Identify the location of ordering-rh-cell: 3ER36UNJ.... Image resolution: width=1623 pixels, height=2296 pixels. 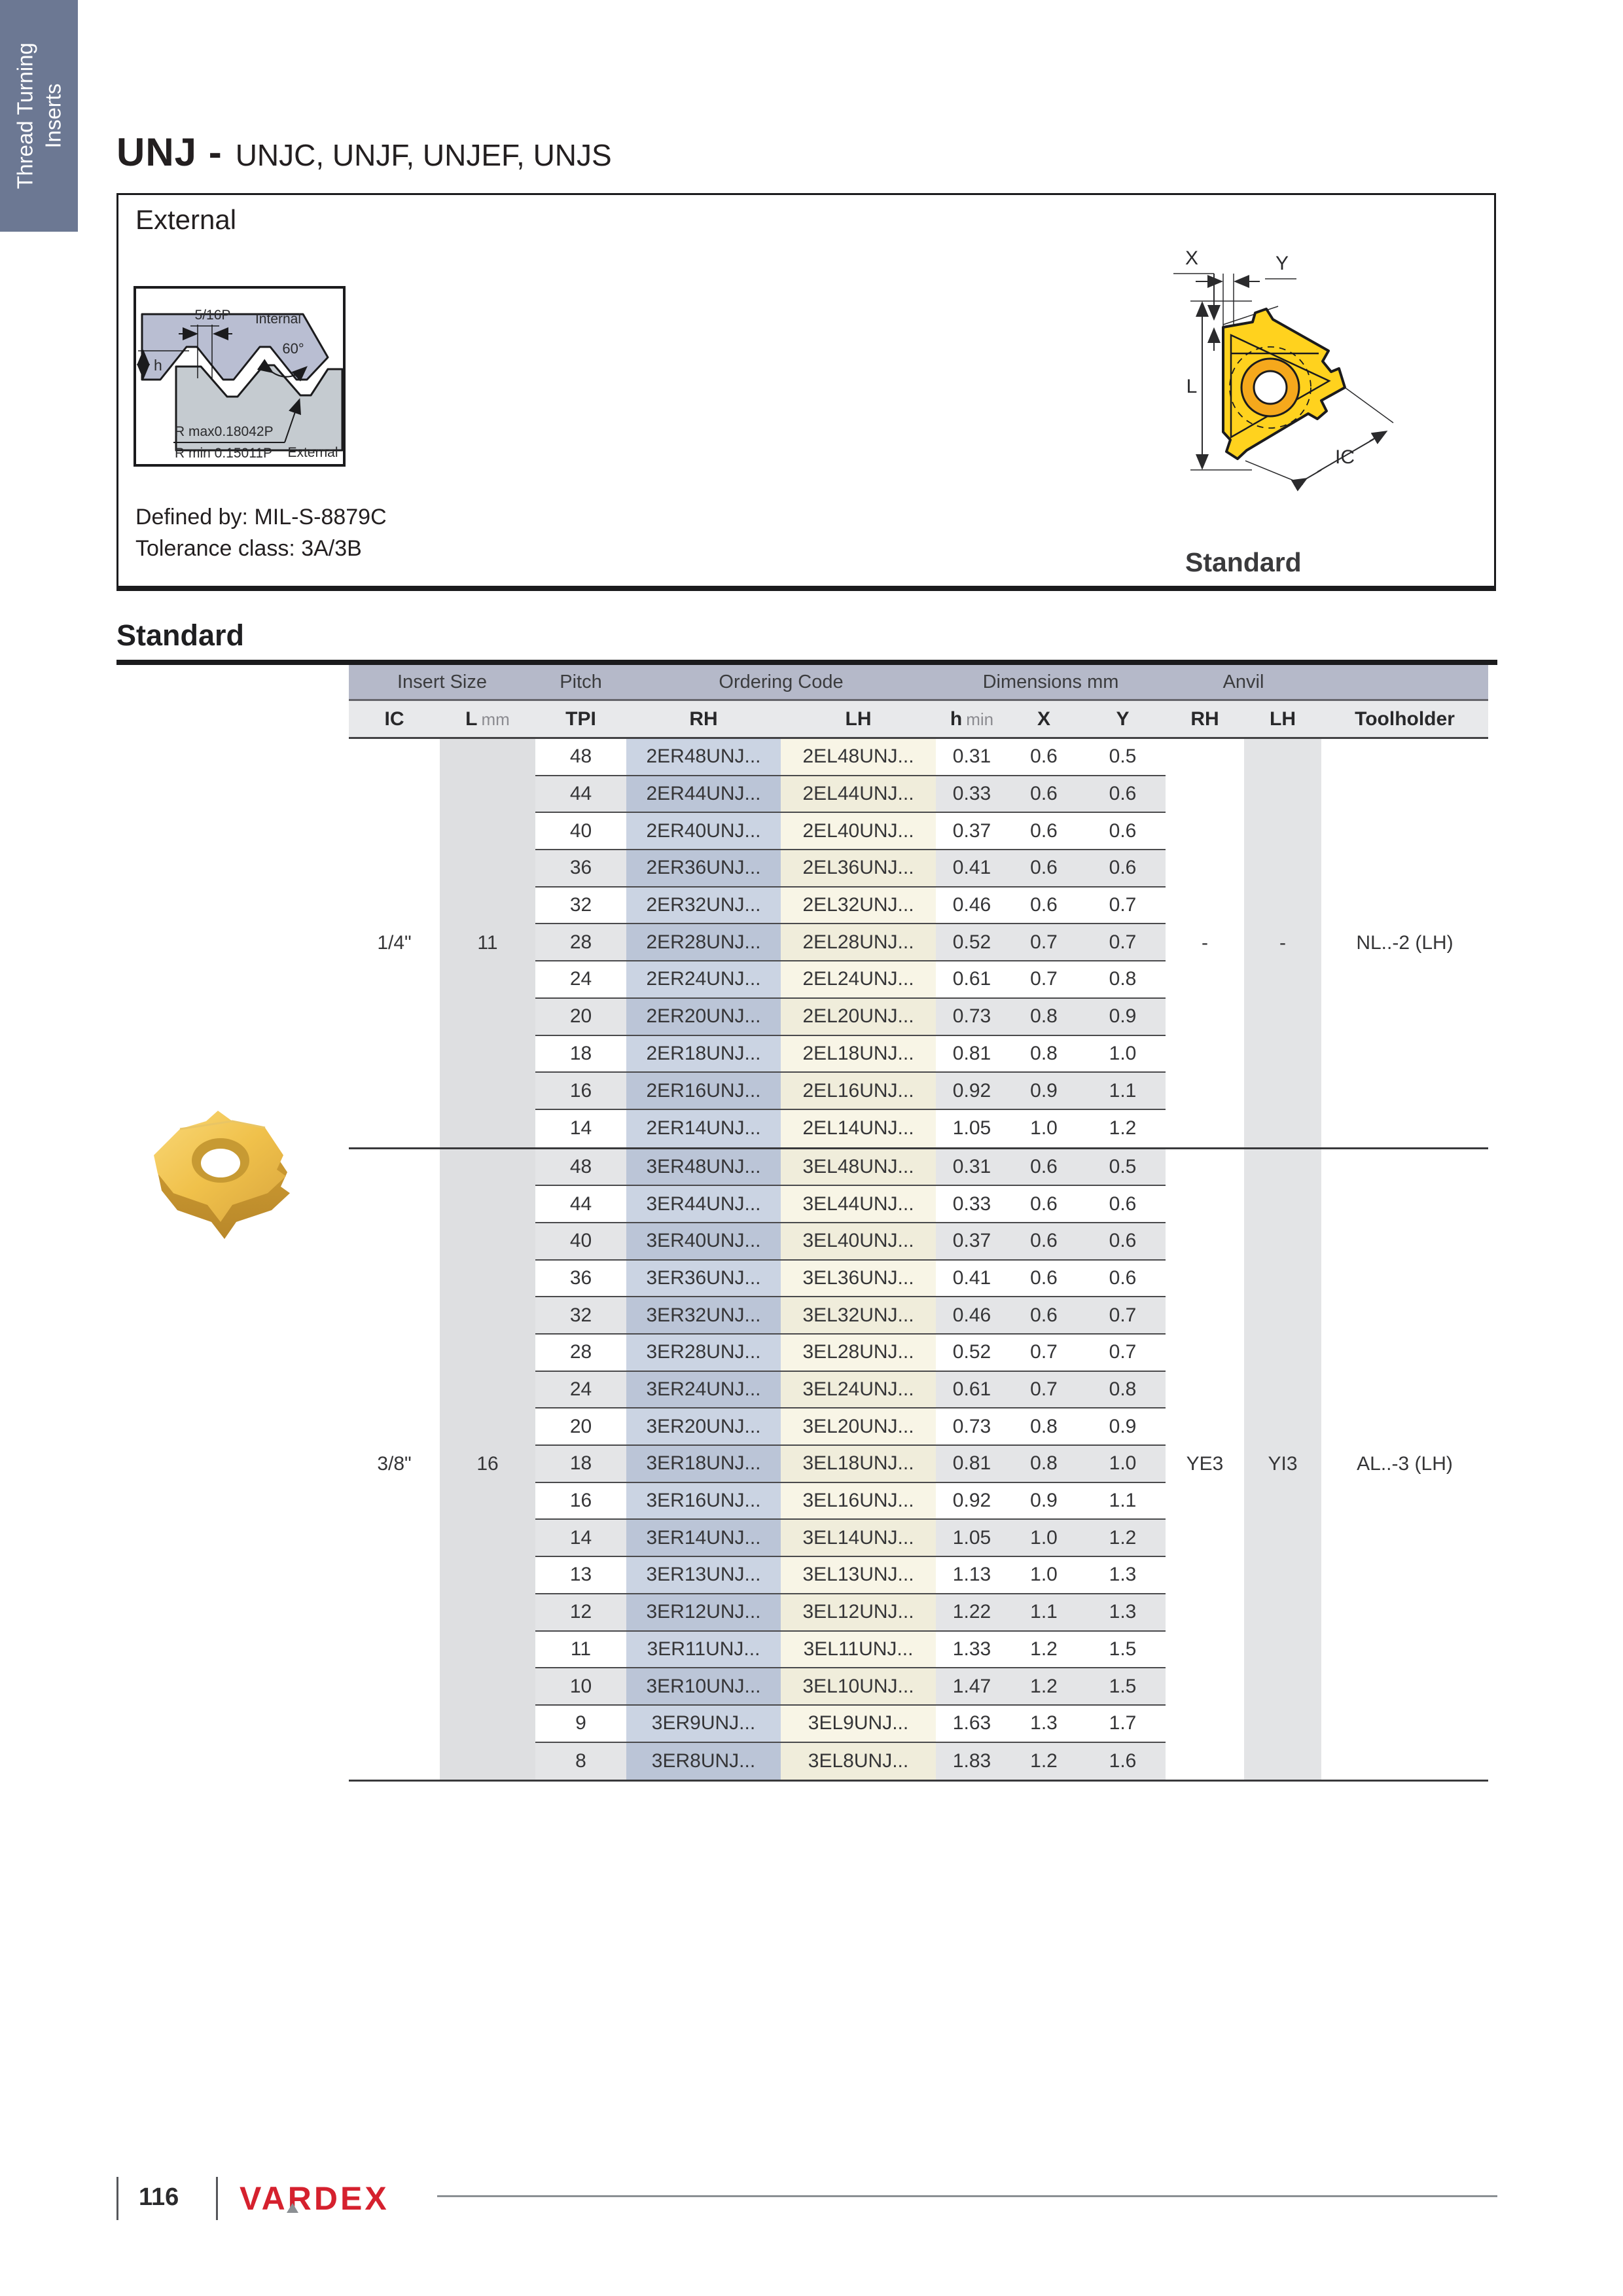
(703, 1279).